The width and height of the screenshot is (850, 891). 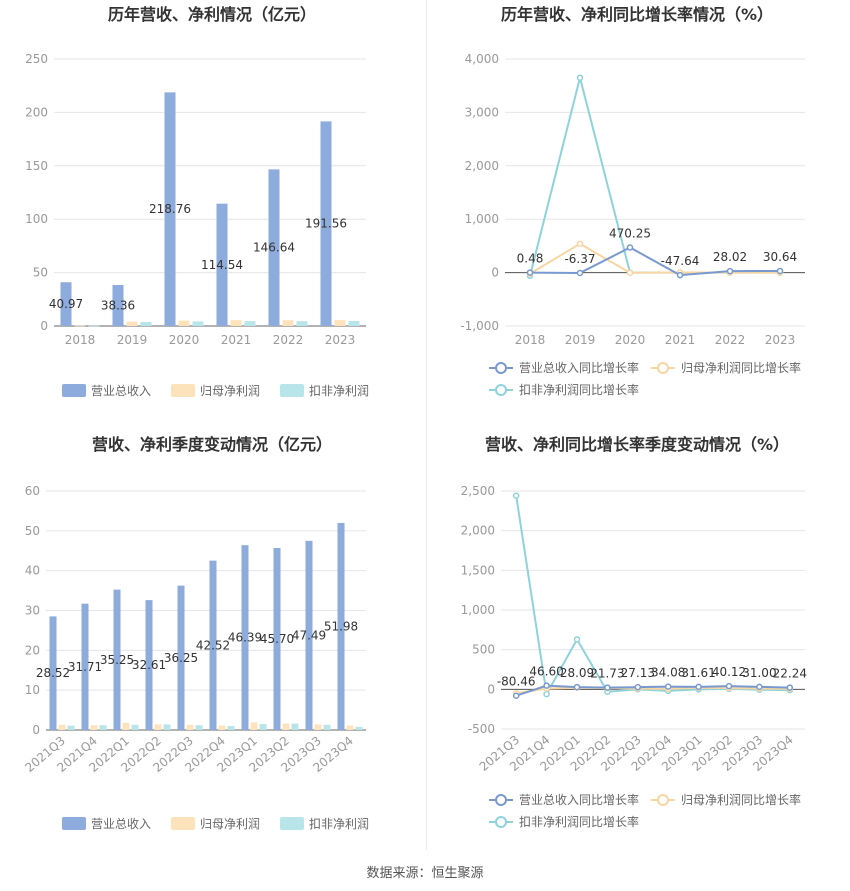 I want to click on y-tick-label: 4,000, so click(x=482, y=59).